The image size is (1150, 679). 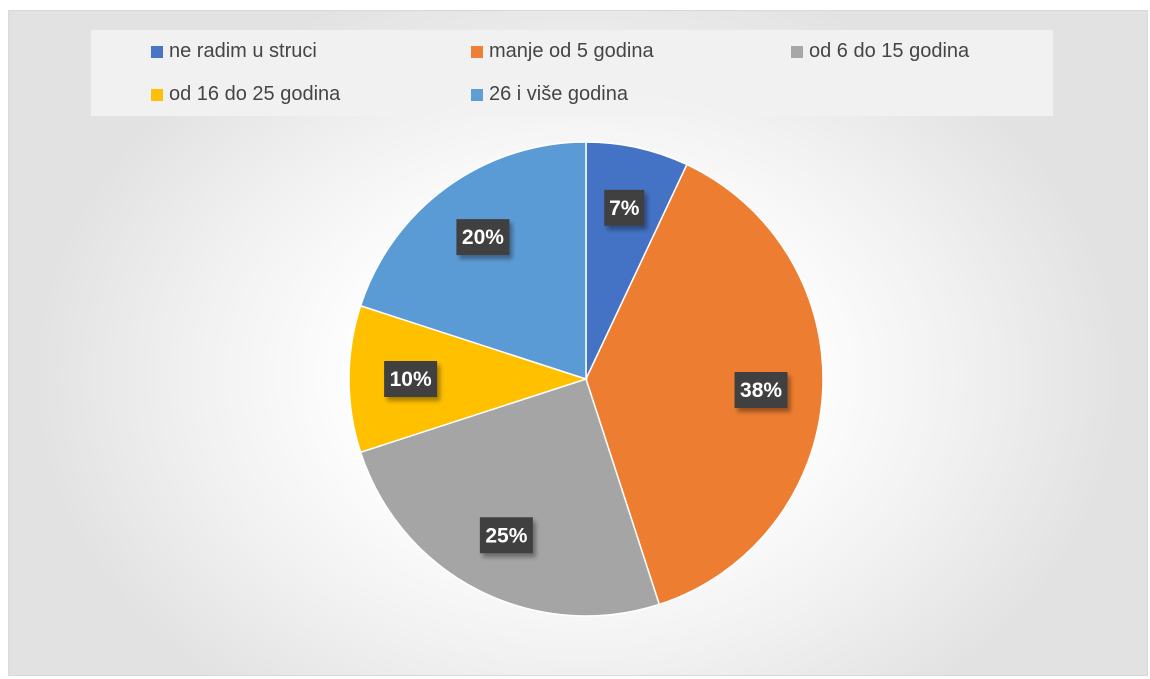 I want to click on legend-item-manje-od-5-godina: manje od 5 godina, so click(x=562, y=51).